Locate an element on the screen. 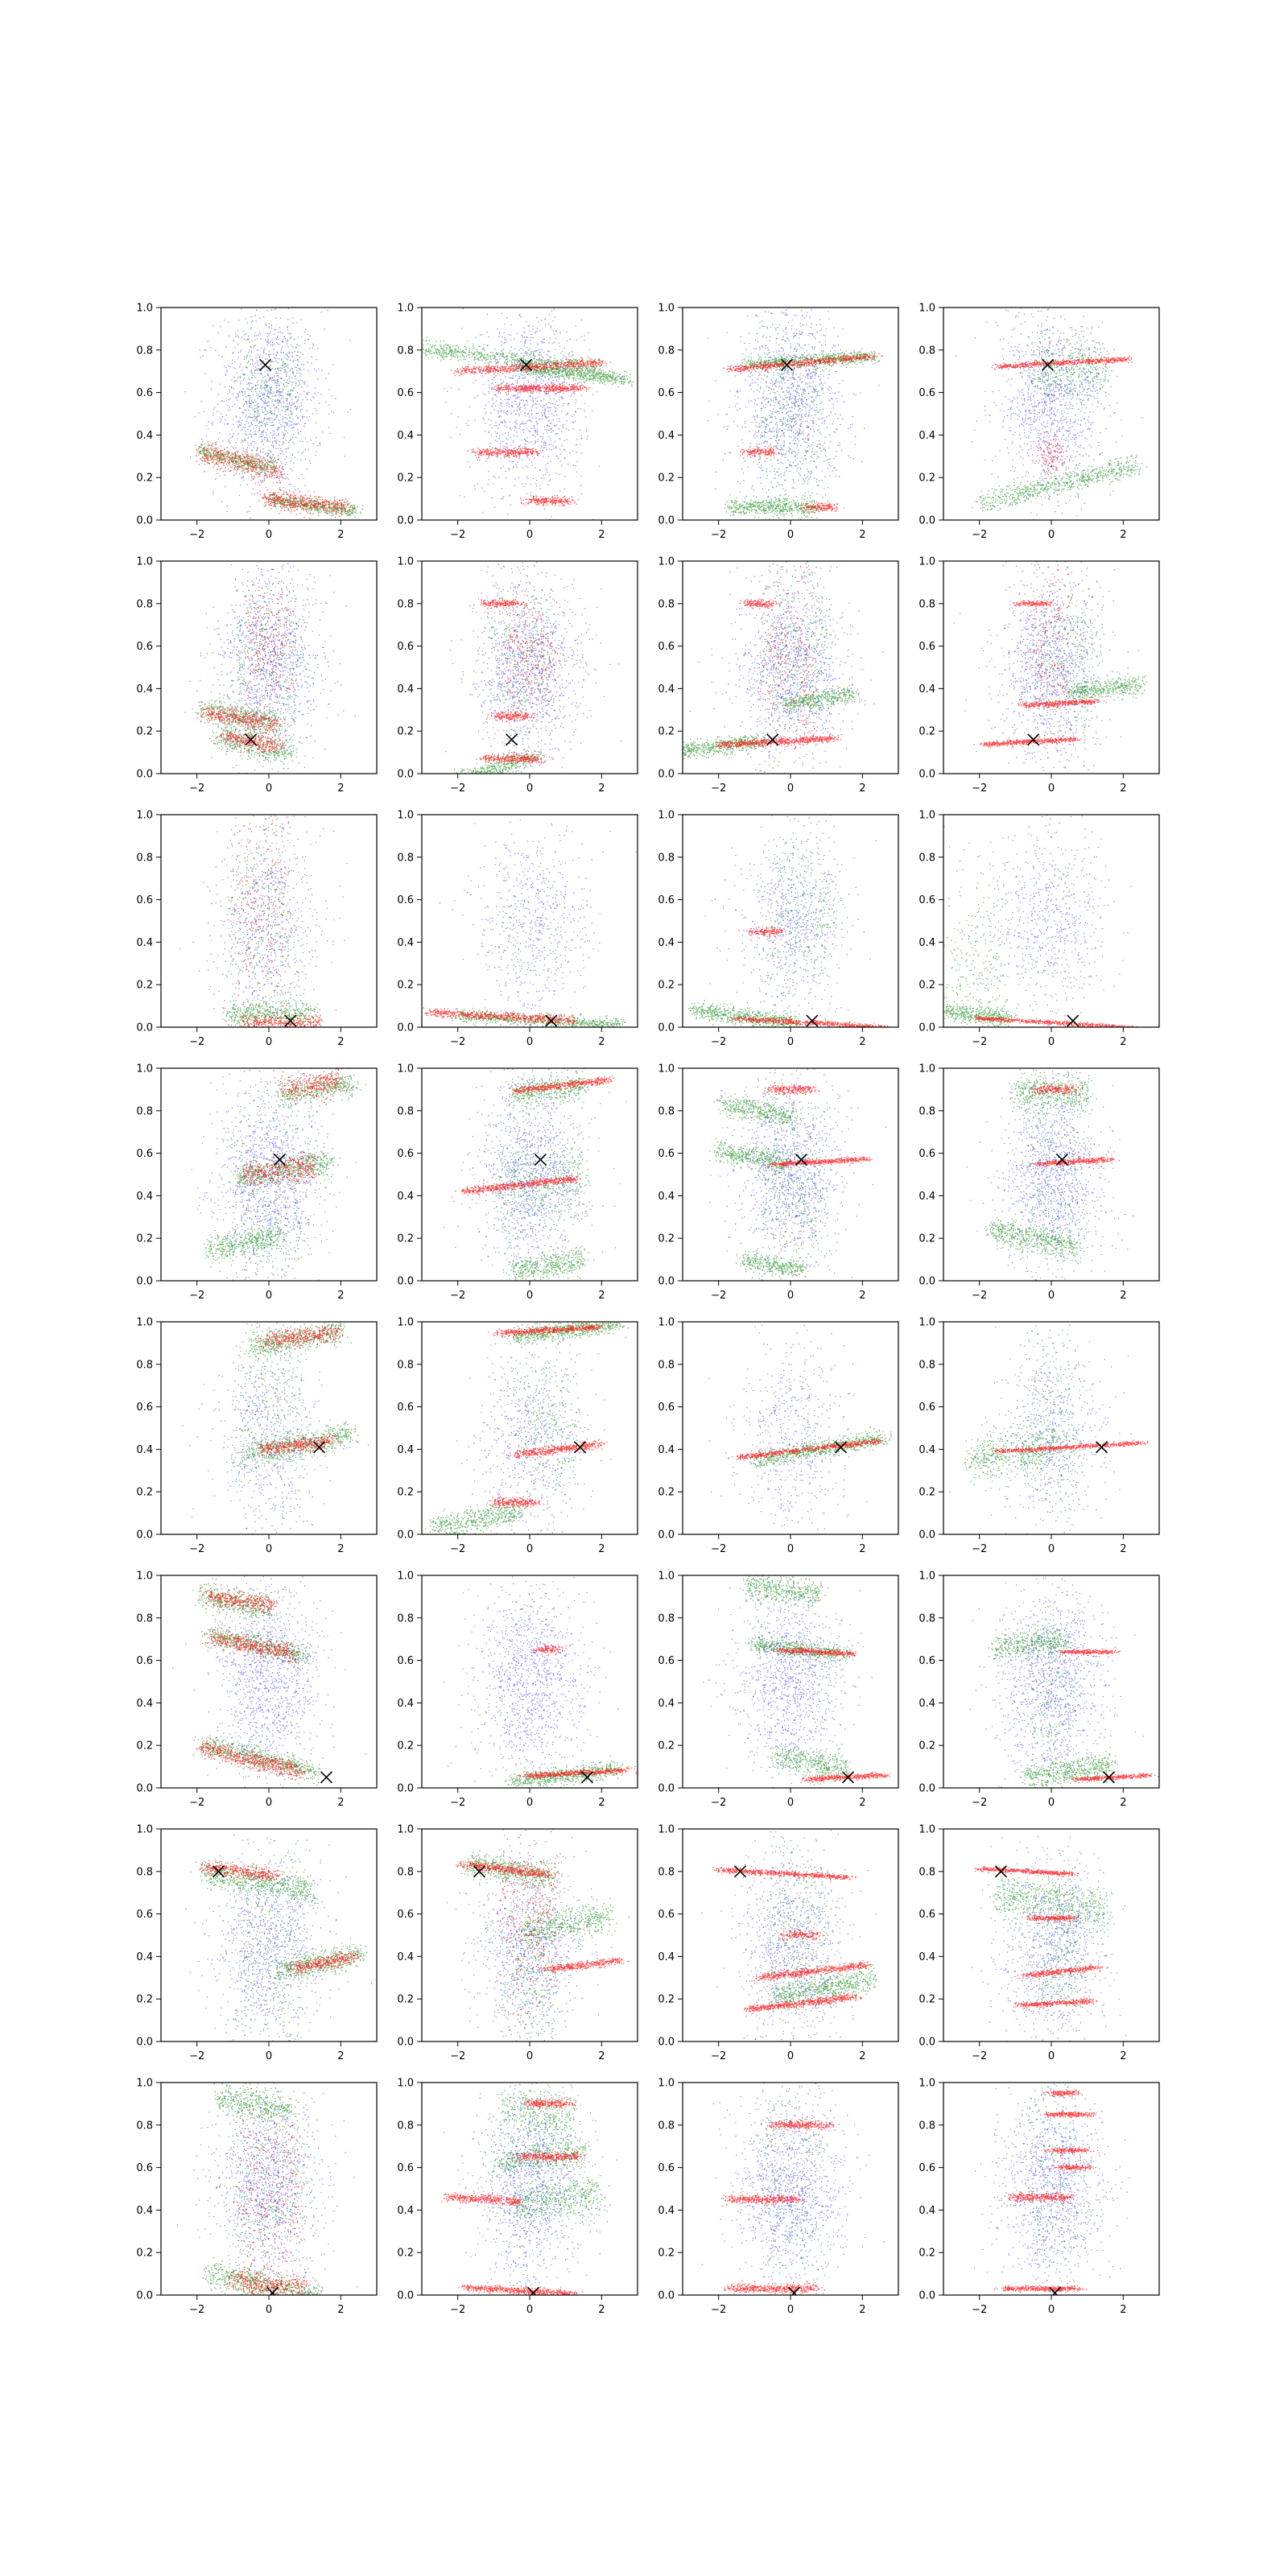 The width and height of the screenshot is (1288, 2576). scatter-panel-r6-c3: −2 0 2 0.0 0.2 0.4 0.6 0.8 1.0 is located at coordinates (778, 1690).